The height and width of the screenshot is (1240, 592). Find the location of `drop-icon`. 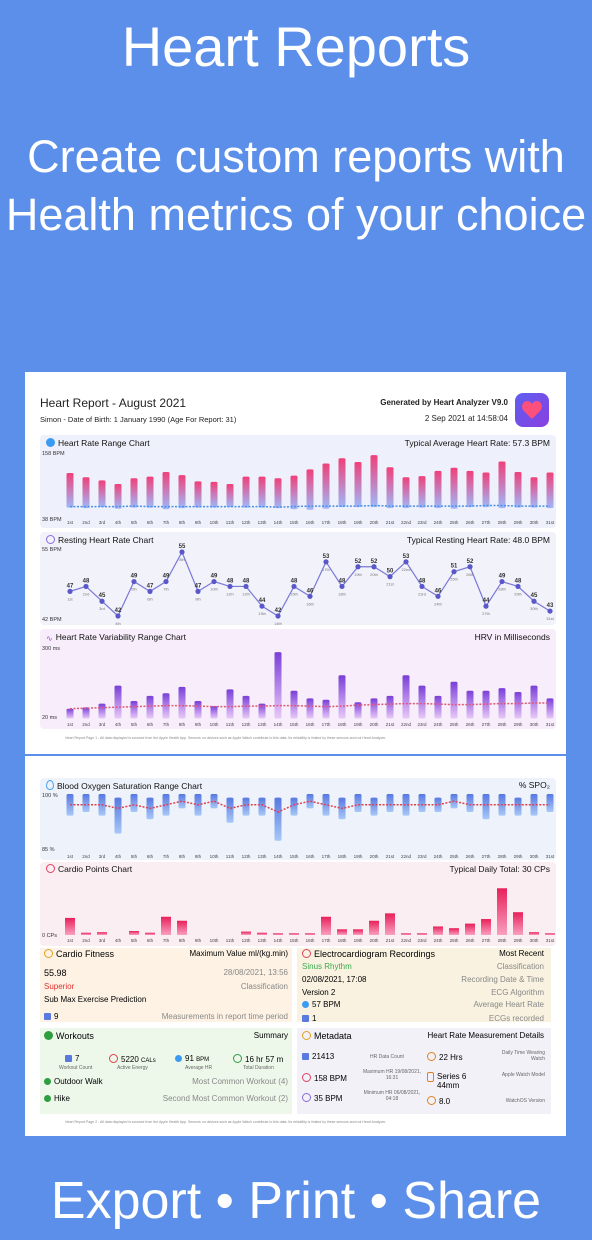

drop-icon is located at coordinates (50, 785).